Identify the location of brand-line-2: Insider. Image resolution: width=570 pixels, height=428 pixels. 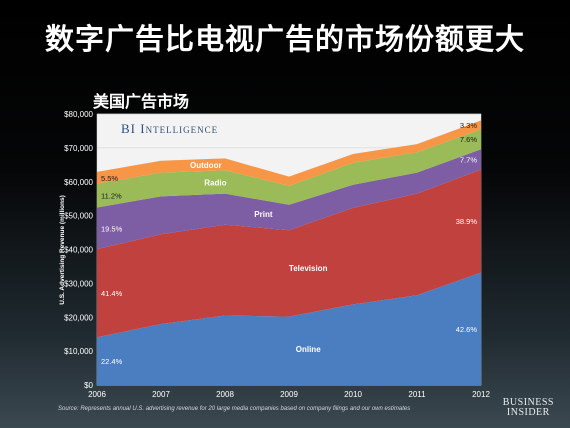
(528, 412).